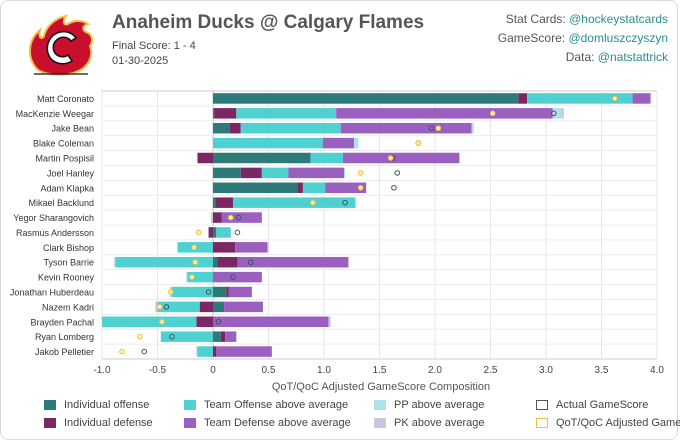 This screenshot has height=442, width=680. Describe the element at coordinates (67, 188) in the screenshot. I see `player-label: Adam Klapka` at that location.